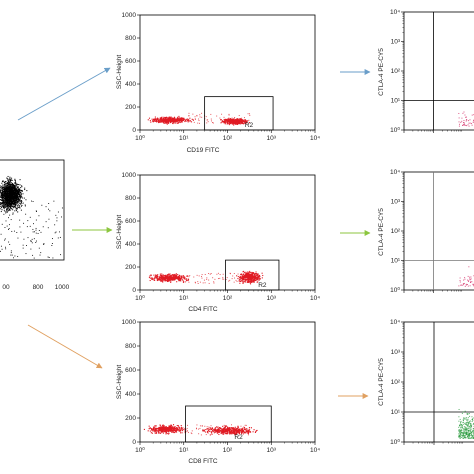  What do you see at coordinates (203, 150) in the screenshot?
I see `plot-cd19-xlabel: CD19 FITC` at bounding box center [203, 150].